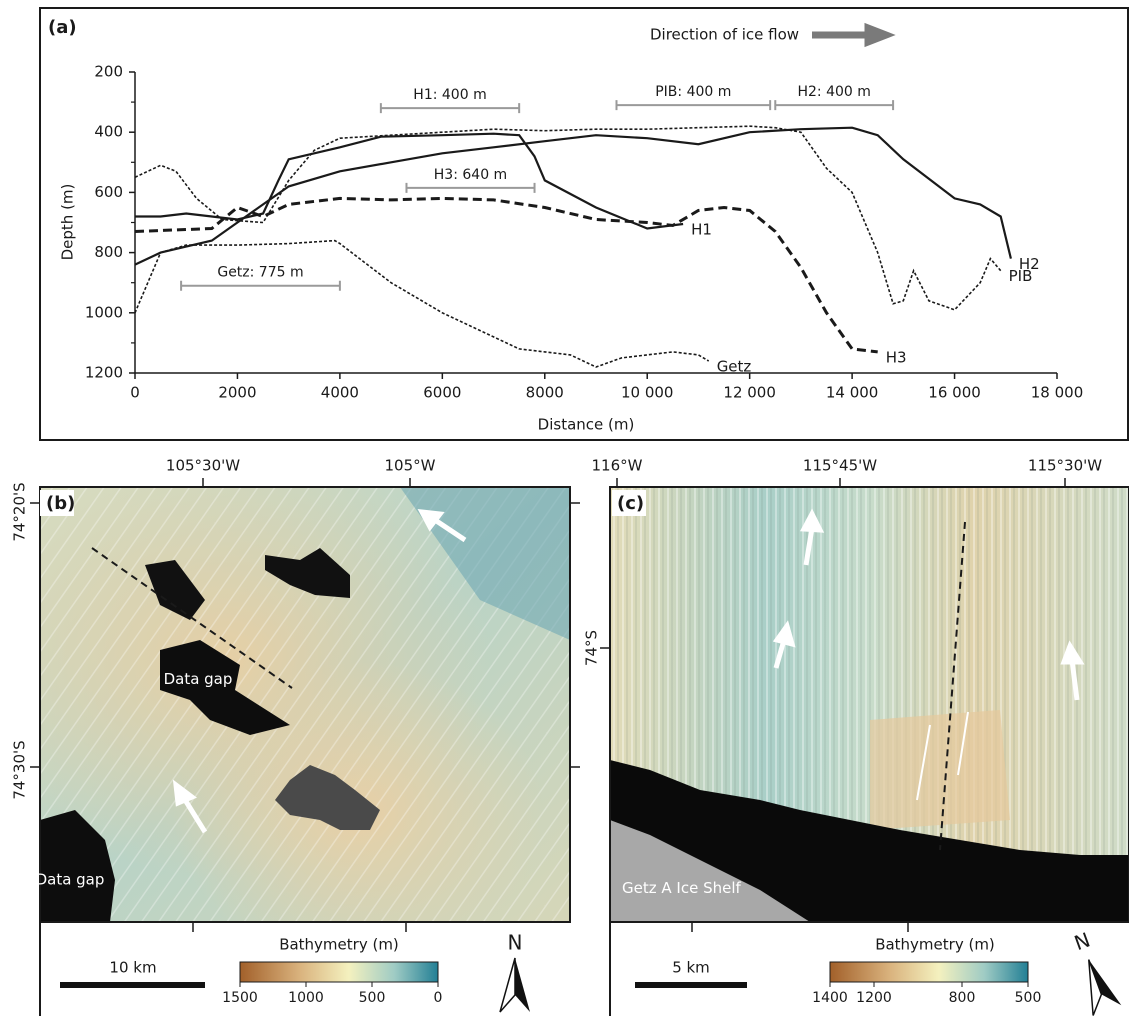  Describe the element at coordinates (104, 312) in the screenshot. I see `y-tick-label: 1000` at that location.